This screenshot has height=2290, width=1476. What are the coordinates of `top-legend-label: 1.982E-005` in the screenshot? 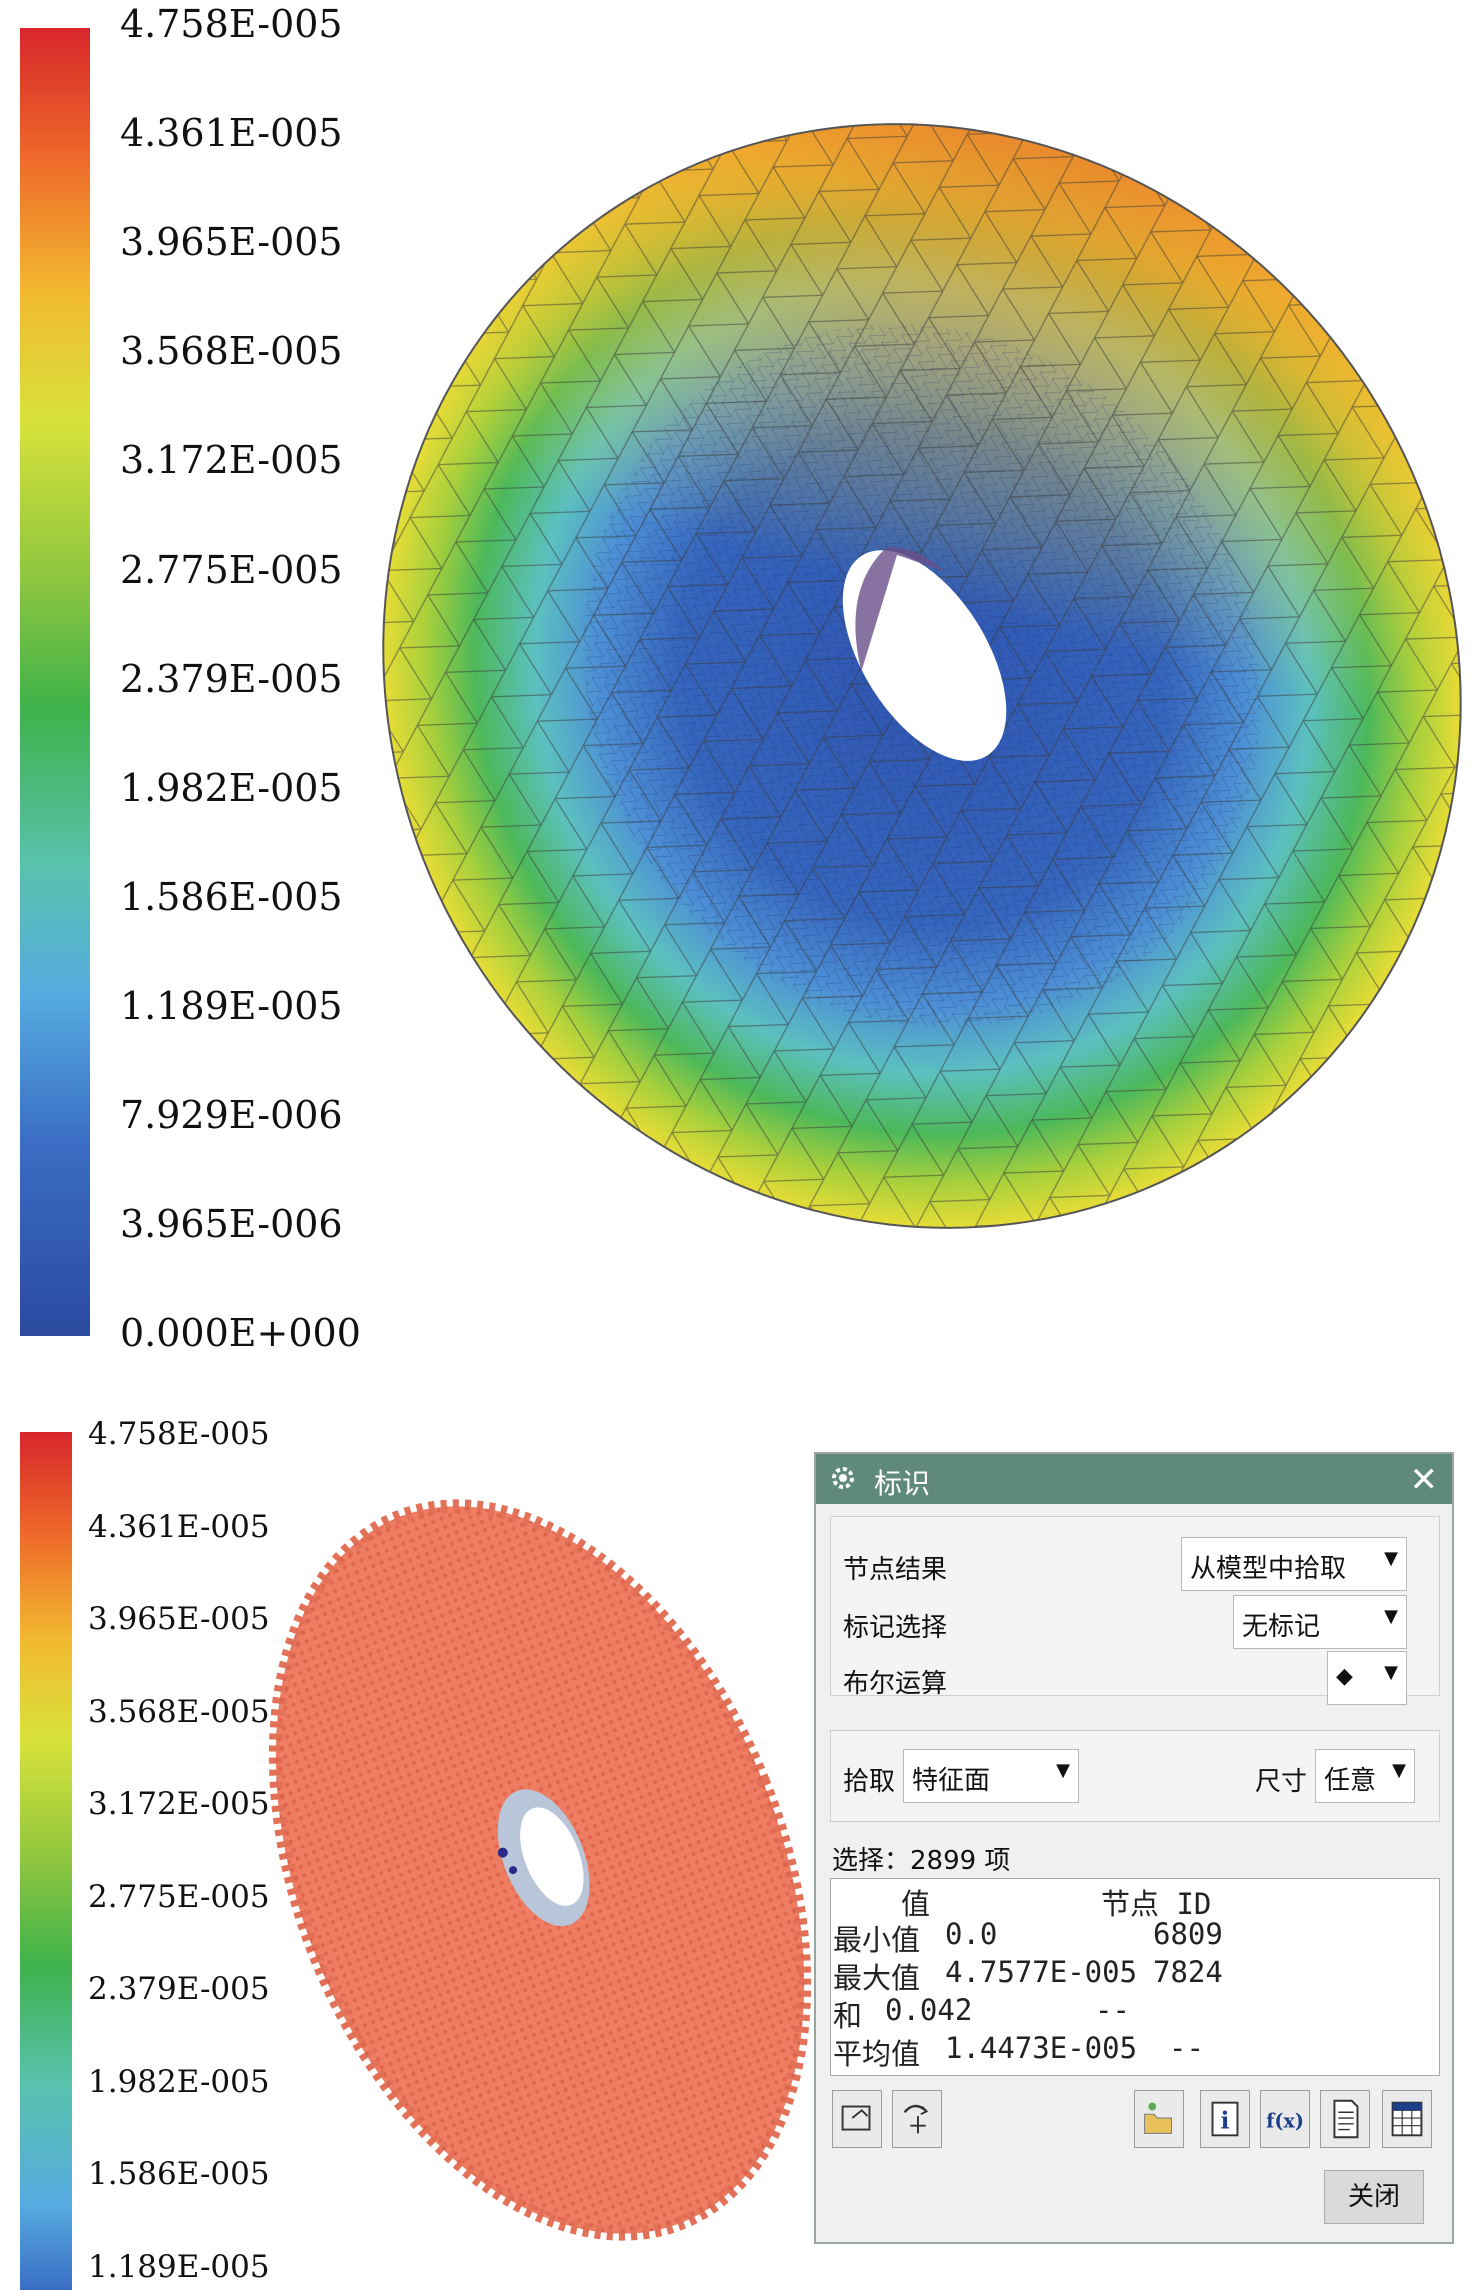 It's located at (231, 788).